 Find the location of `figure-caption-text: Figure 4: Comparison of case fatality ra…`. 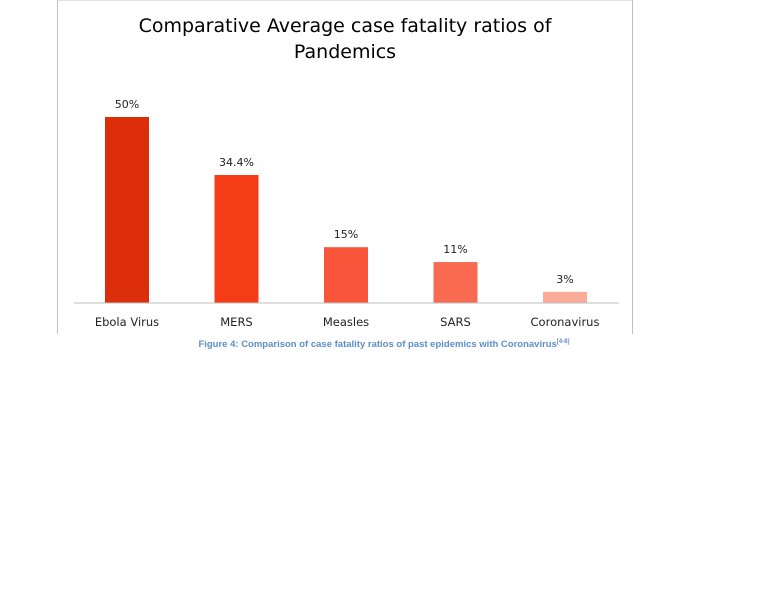

figure-caption-text: Figure 4: Comparison of case fatality ra… is located at coordinates (377, 345).